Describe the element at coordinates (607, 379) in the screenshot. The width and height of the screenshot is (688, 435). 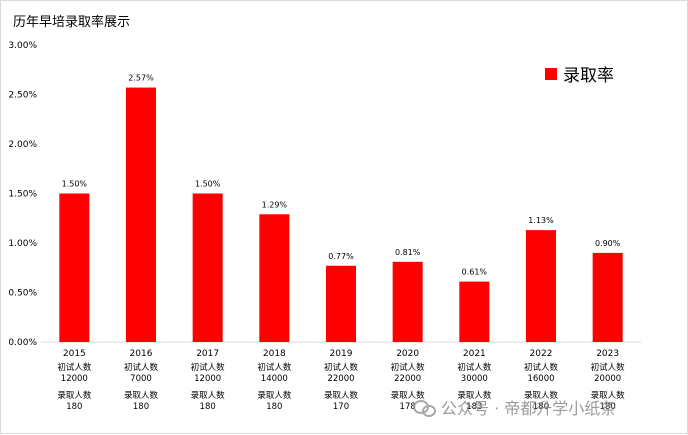
I see `exam-count: 20000` at that location.